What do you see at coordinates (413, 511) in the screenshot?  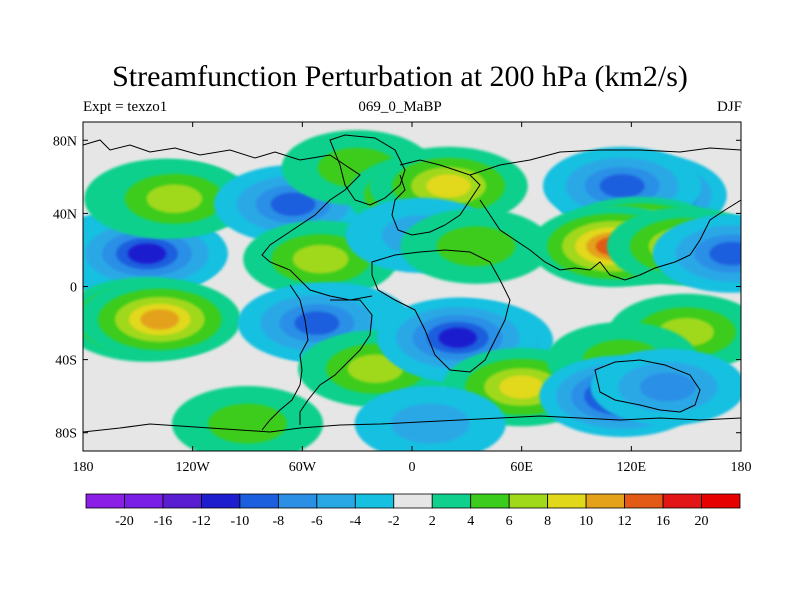 I see `colorbar: -20 -16 -12 -10 -8 -6 -4 -2 2 4 6 8 10 12 16 20` at bounding box center [413, 511].